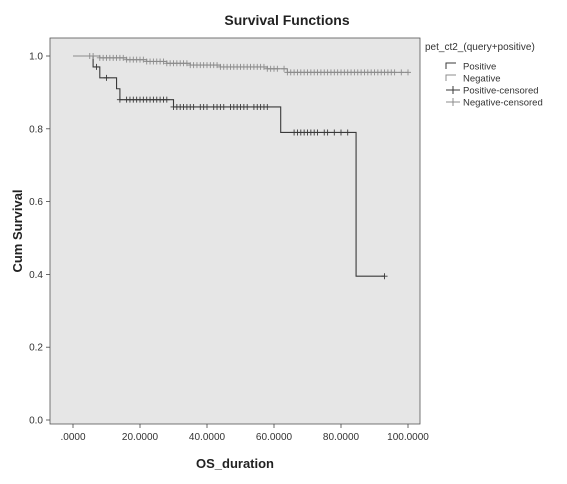 The height and width of the screenshot is (484, 567). What do you see at coordinates (36, 421) in the screenshot?
I see `y-tick-label: 0.0` at bounding box center [36, 421].